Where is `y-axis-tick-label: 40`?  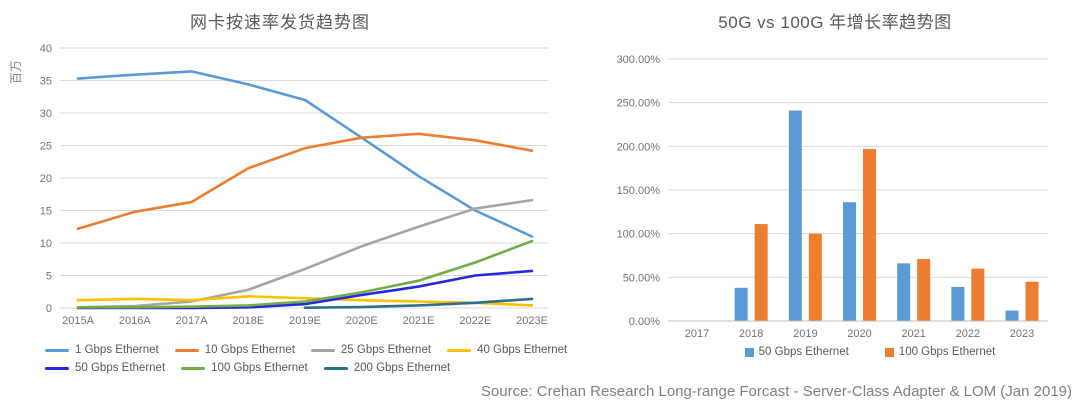 y-axis-tick-label: 40 is located at coordinates (46, 49).